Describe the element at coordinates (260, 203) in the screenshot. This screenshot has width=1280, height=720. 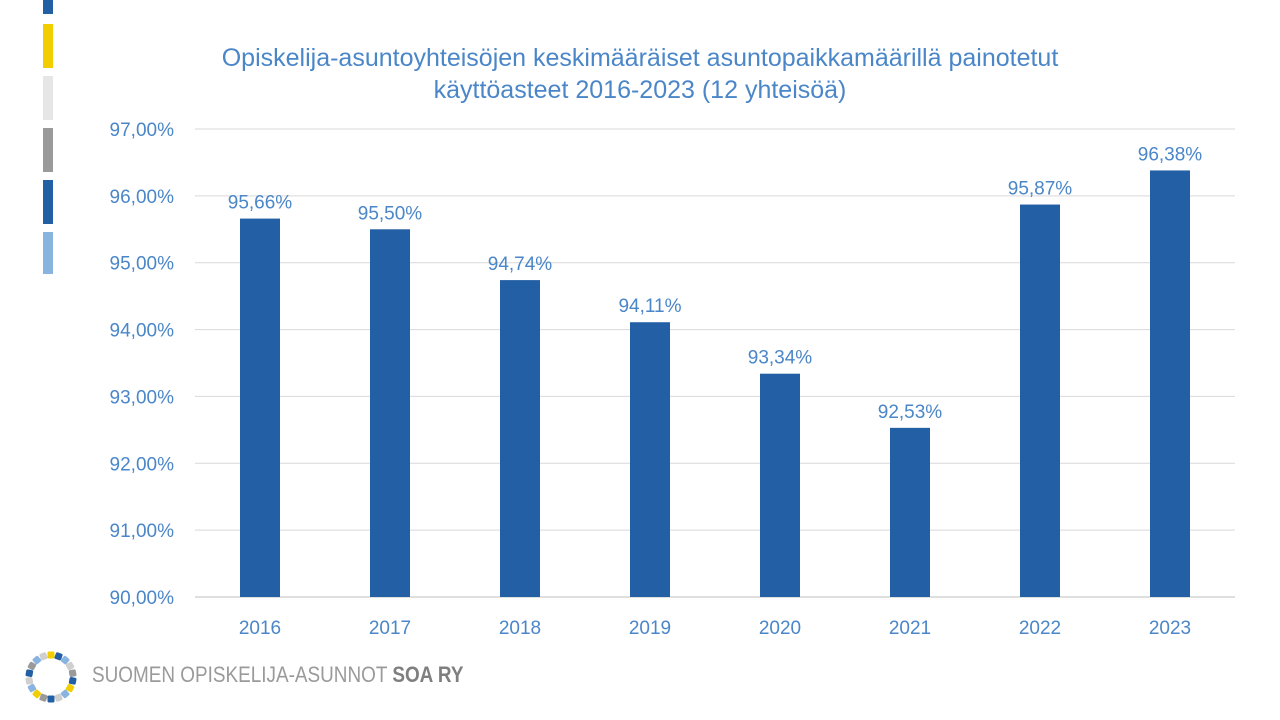
I see `data-label: 95,66%` at that location.